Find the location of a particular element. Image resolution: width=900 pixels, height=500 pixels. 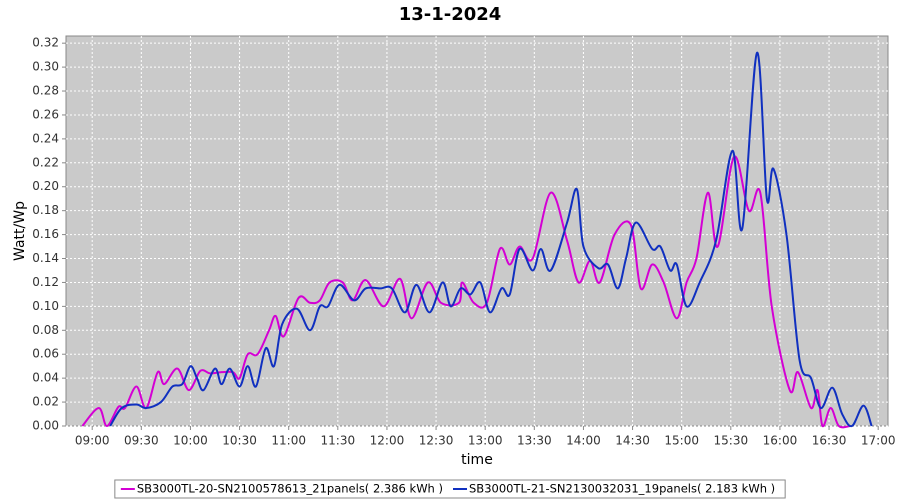

x-tick-label: 15:30 is located at coordinates (731, 441).